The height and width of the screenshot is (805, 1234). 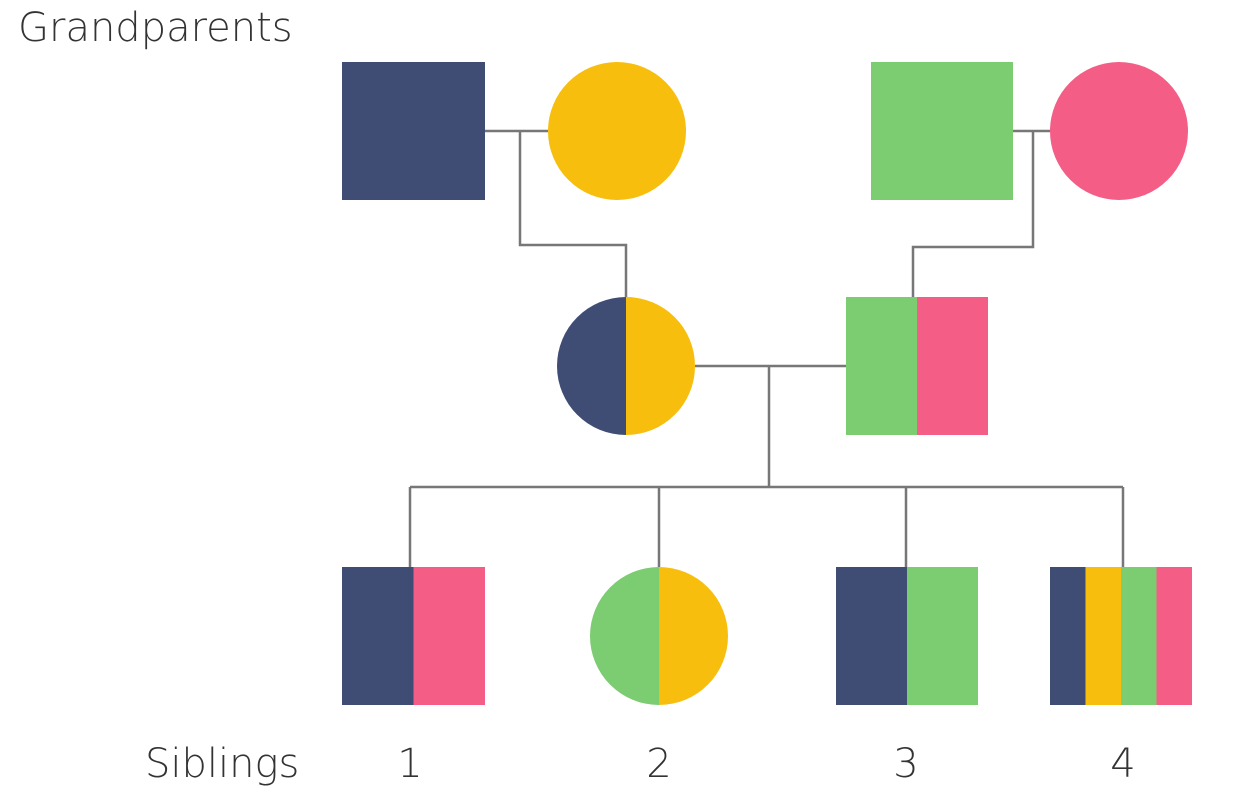 I want to click on grandmother-2-fill, so click(x=1119, y=131).